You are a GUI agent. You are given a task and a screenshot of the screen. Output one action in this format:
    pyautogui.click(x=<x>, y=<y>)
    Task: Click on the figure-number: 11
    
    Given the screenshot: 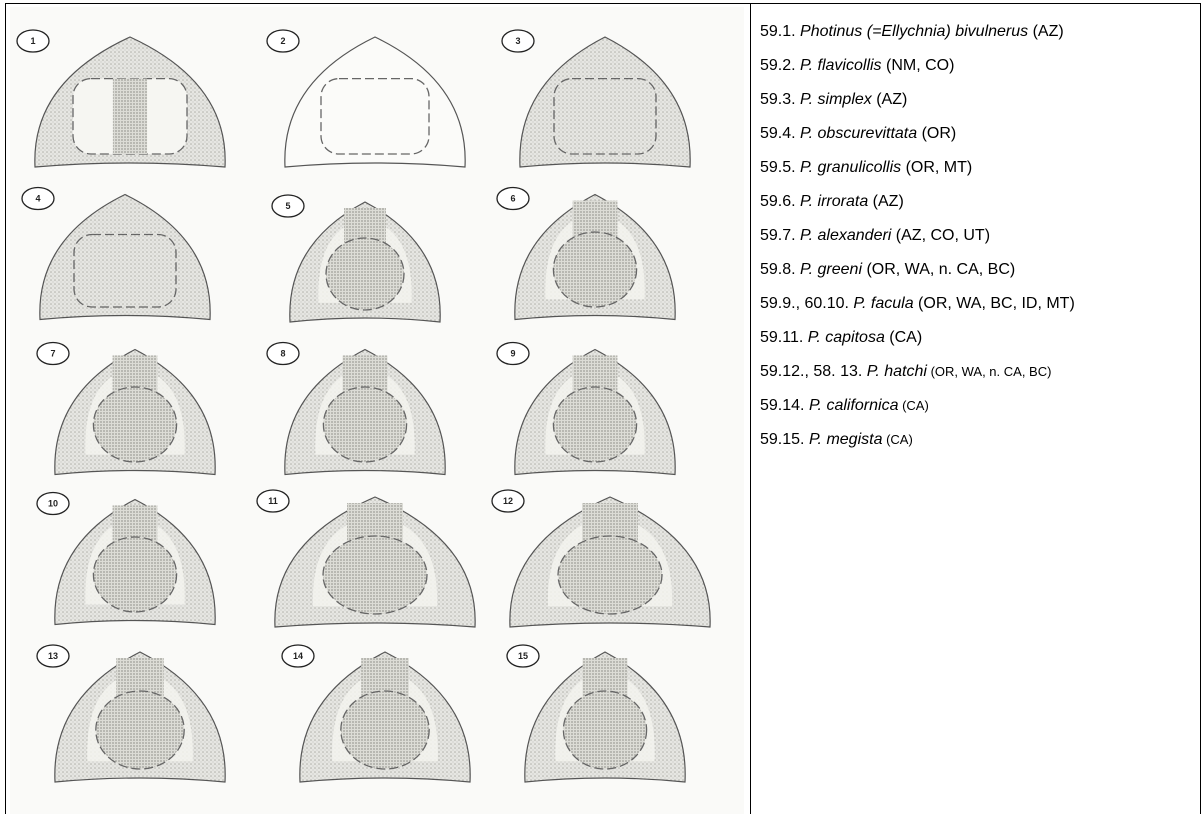 What is the action you would take?
    pyautogui.click(x=273, y=501)
    